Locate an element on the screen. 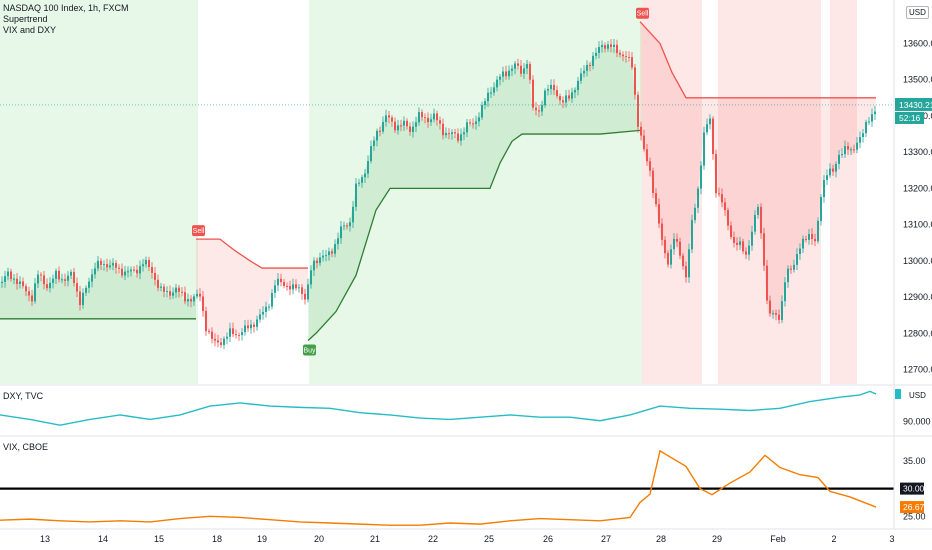 The height and width of the screenshot is (550, 932). indicator-supertrend-label: Supertrend is located at coordinates (25, 19).